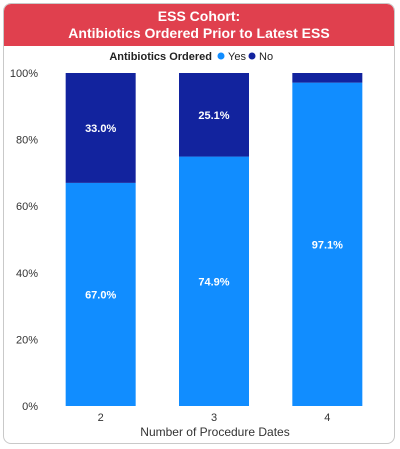  I want to click on x-axis-title: Number of Procedure Dates, so click(214, 432).